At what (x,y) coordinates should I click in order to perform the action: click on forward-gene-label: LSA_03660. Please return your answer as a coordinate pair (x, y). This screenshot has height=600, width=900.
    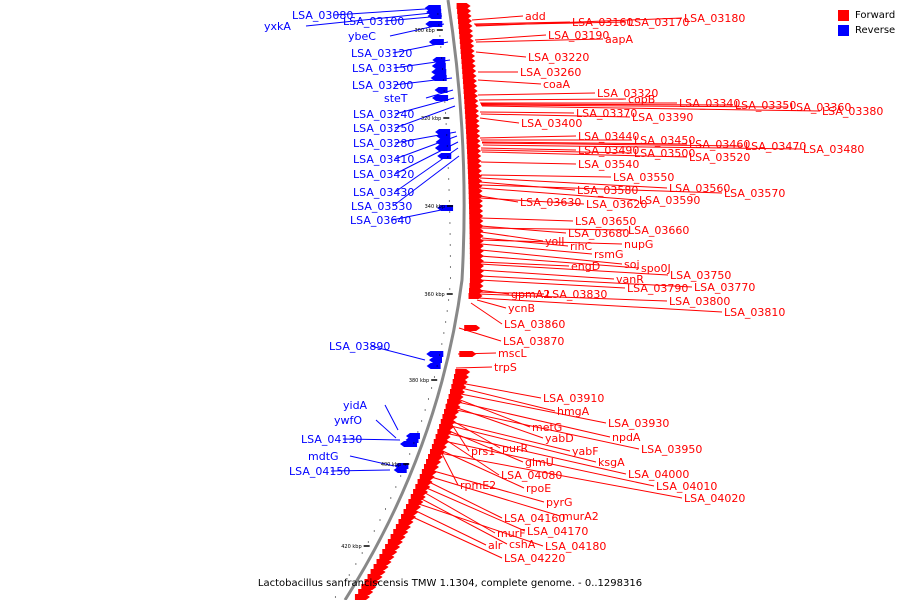
    Looking at the image, I should click on (658, 230).